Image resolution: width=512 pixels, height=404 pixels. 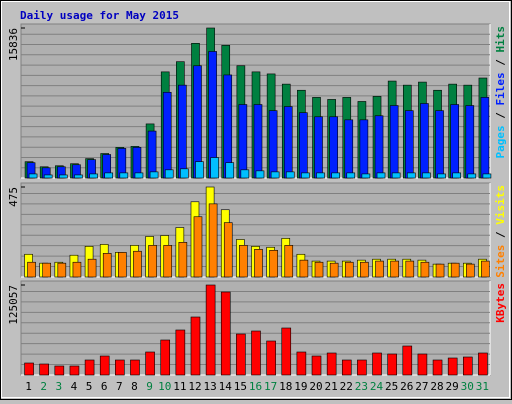 I want to click on legend: Pages / Files / Hits, so click(x=500, y=92).